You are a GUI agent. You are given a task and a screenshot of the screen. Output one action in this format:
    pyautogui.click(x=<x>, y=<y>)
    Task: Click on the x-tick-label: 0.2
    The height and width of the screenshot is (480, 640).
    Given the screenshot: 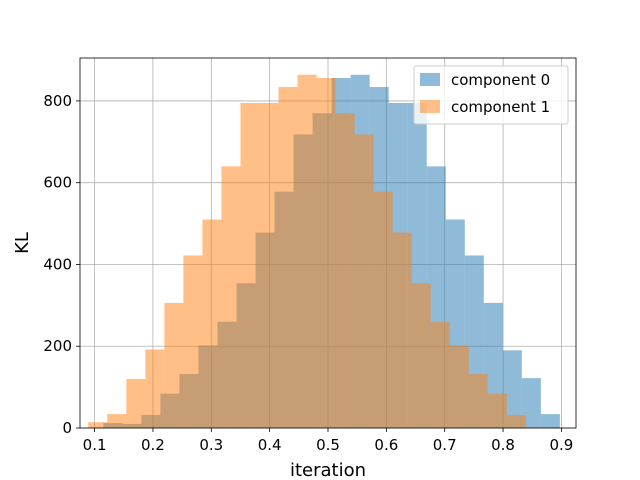 What is the action you would take?
    pyautogui.click(x=153, y=445)
    